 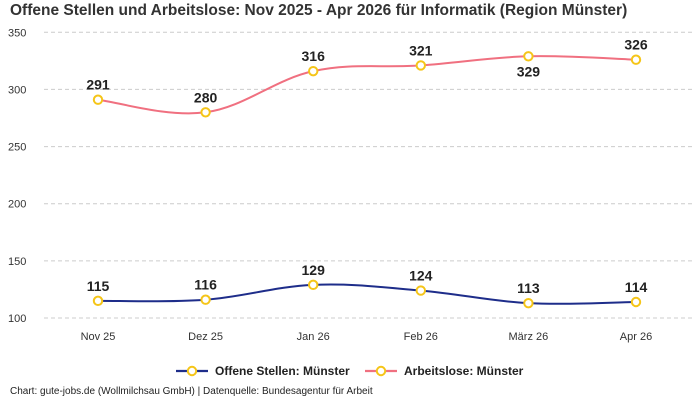 I want to click on data-label-arbeitslose: 291, so click(x=98, y=85).